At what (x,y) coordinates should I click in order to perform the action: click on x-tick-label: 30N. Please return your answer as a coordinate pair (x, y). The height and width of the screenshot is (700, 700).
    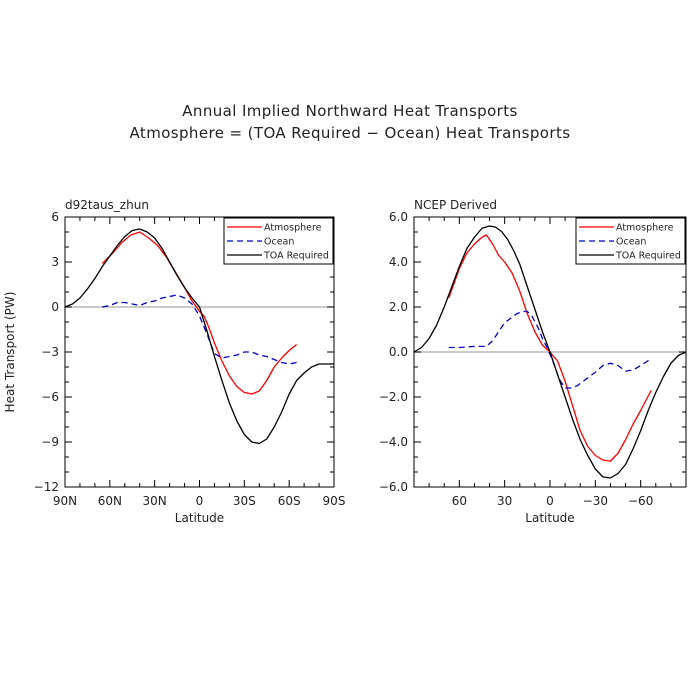
    Looking at the image, I should click on (155, 501).